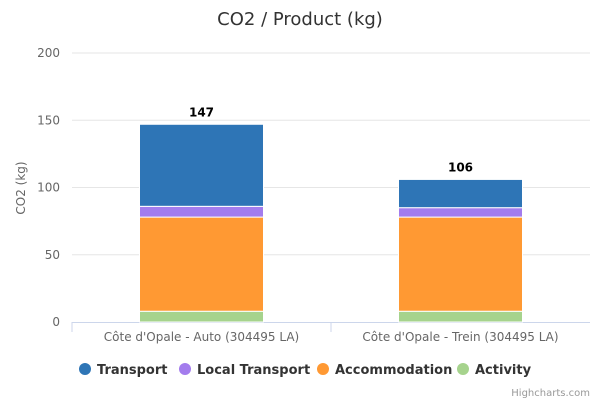 The image size is (600, 400). Describe the element at coordinates (300, 19) in the screenshot. I see `chart-title: CO2 / Product (kg)` at that location.